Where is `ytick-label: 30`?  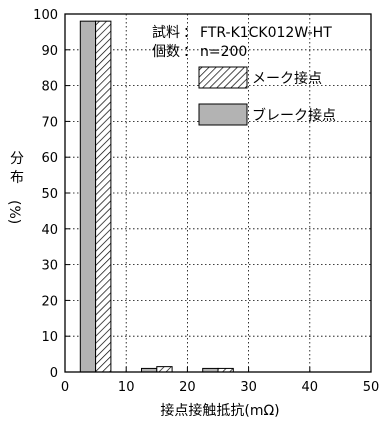 ytick-label: 30 is located at coordinates (49, 266).